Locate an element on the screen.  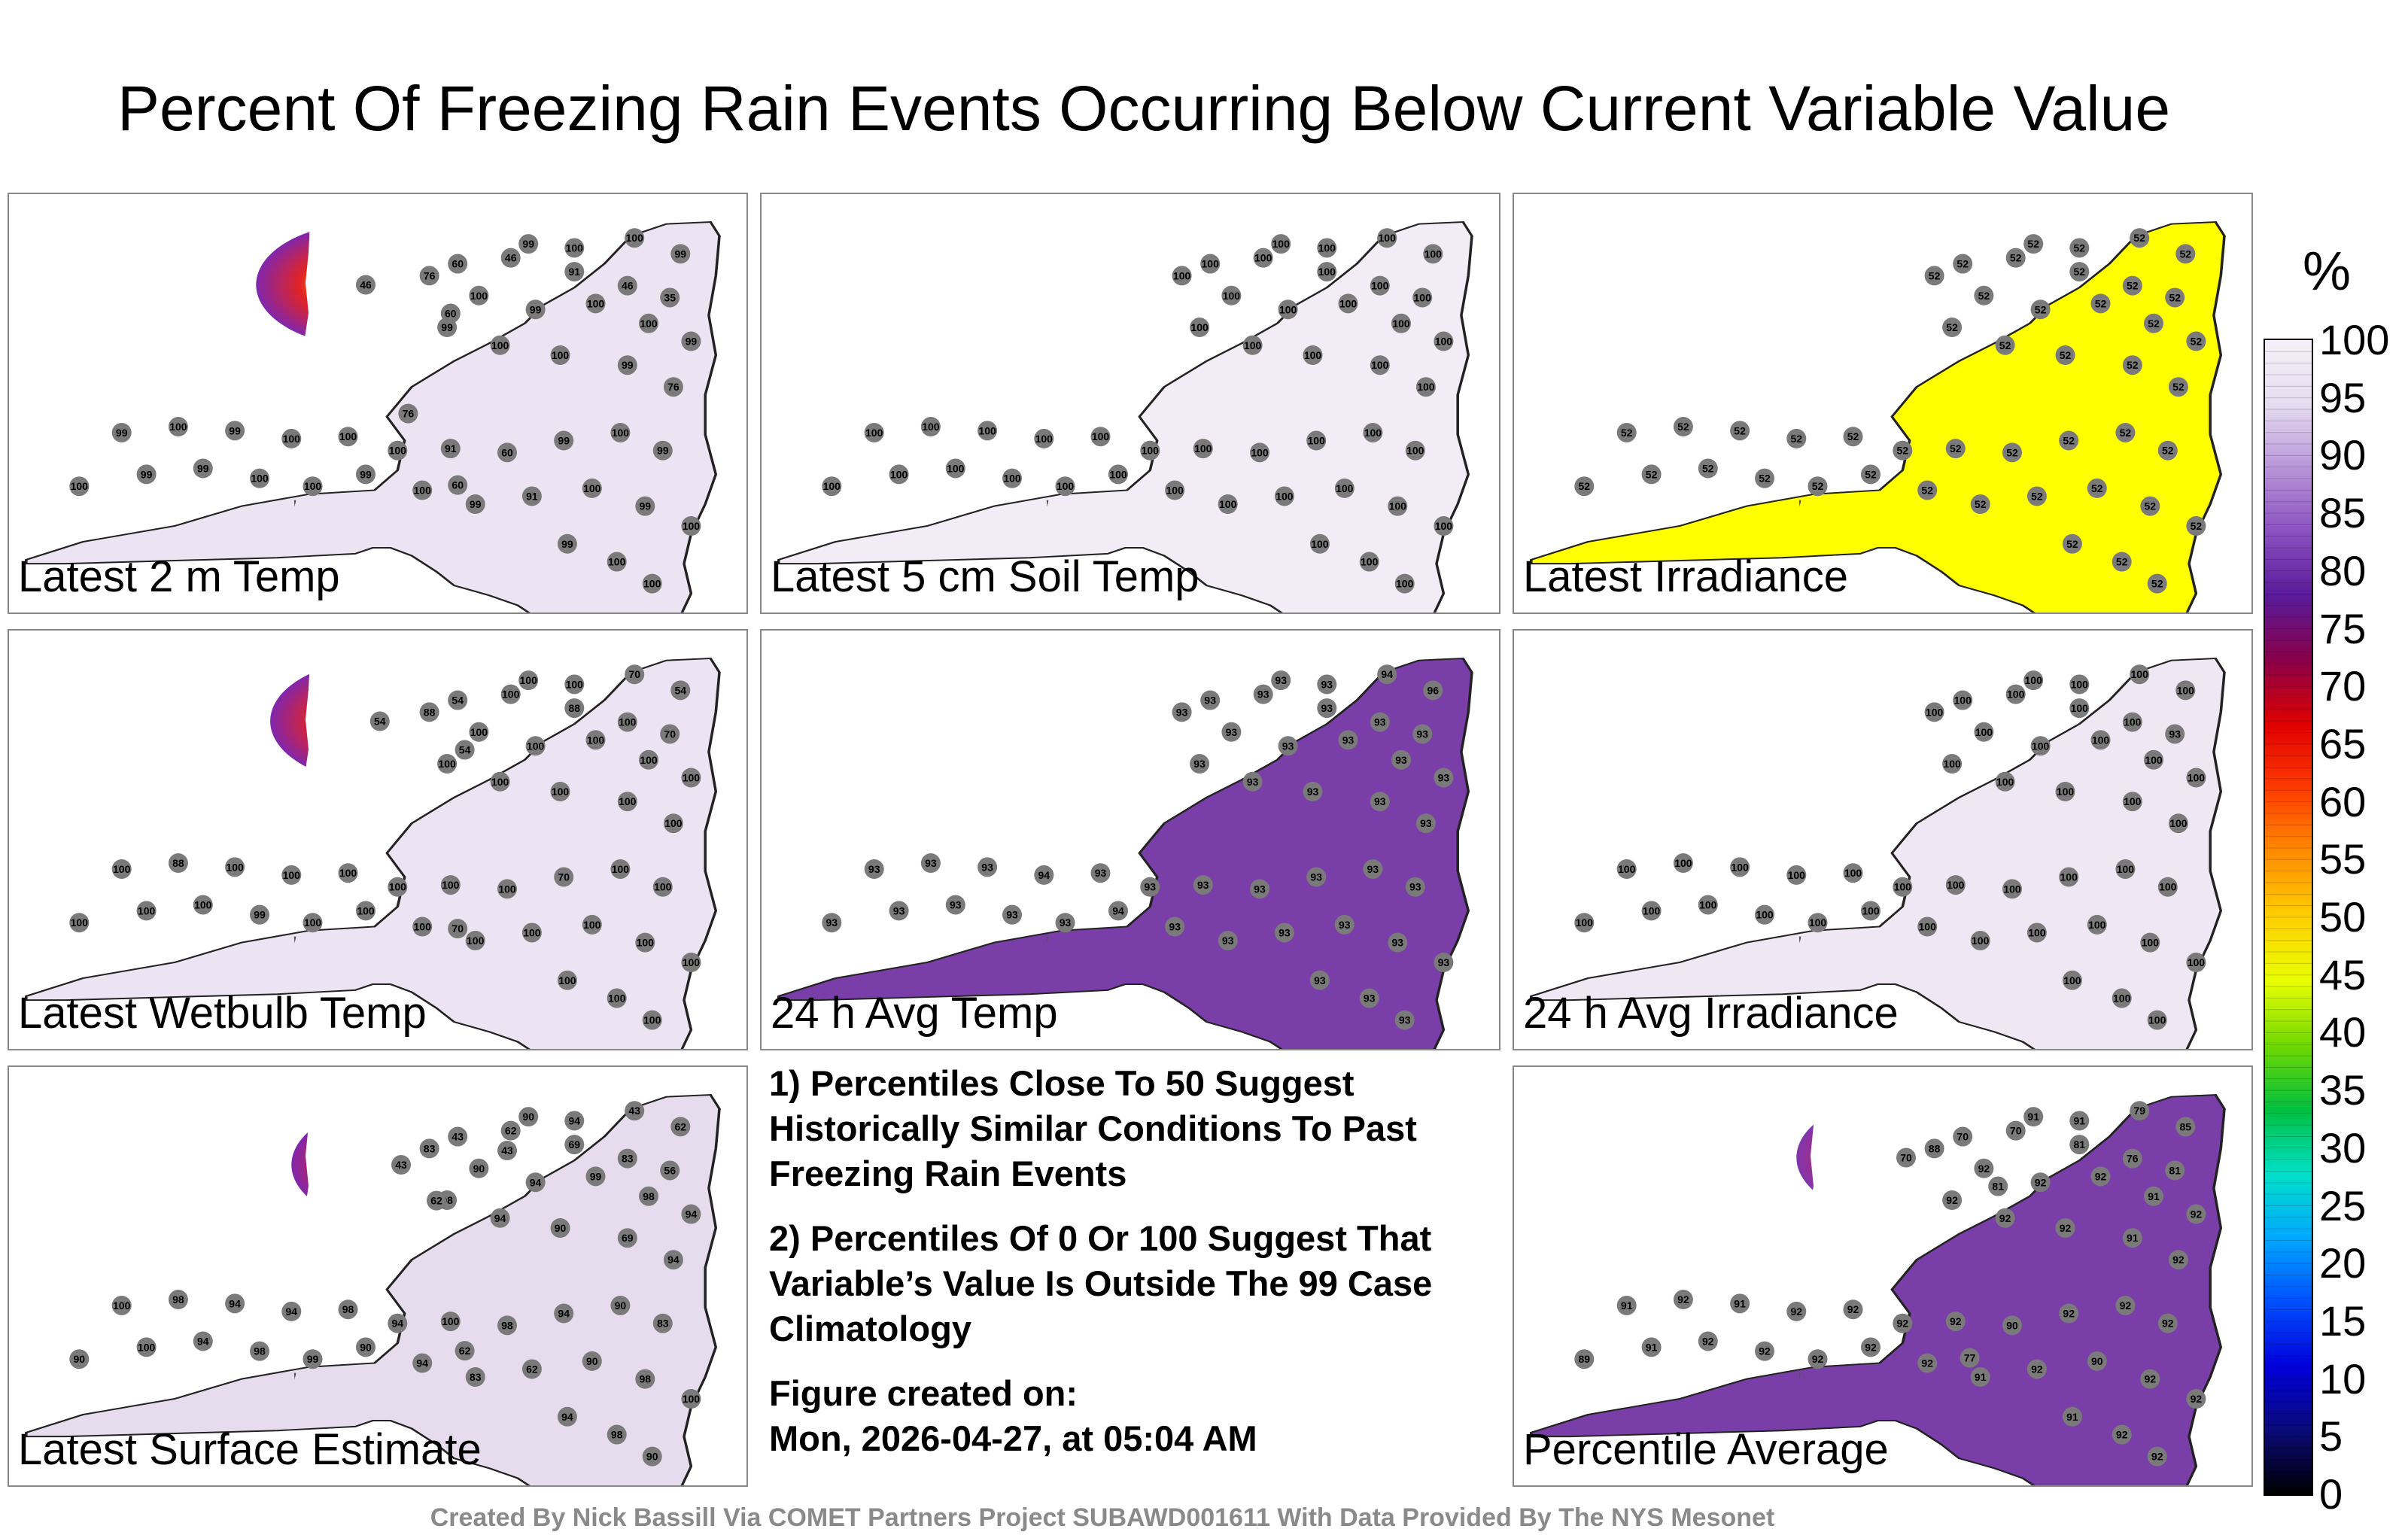
station-value: 90 is located at coordinates (592, 1361).